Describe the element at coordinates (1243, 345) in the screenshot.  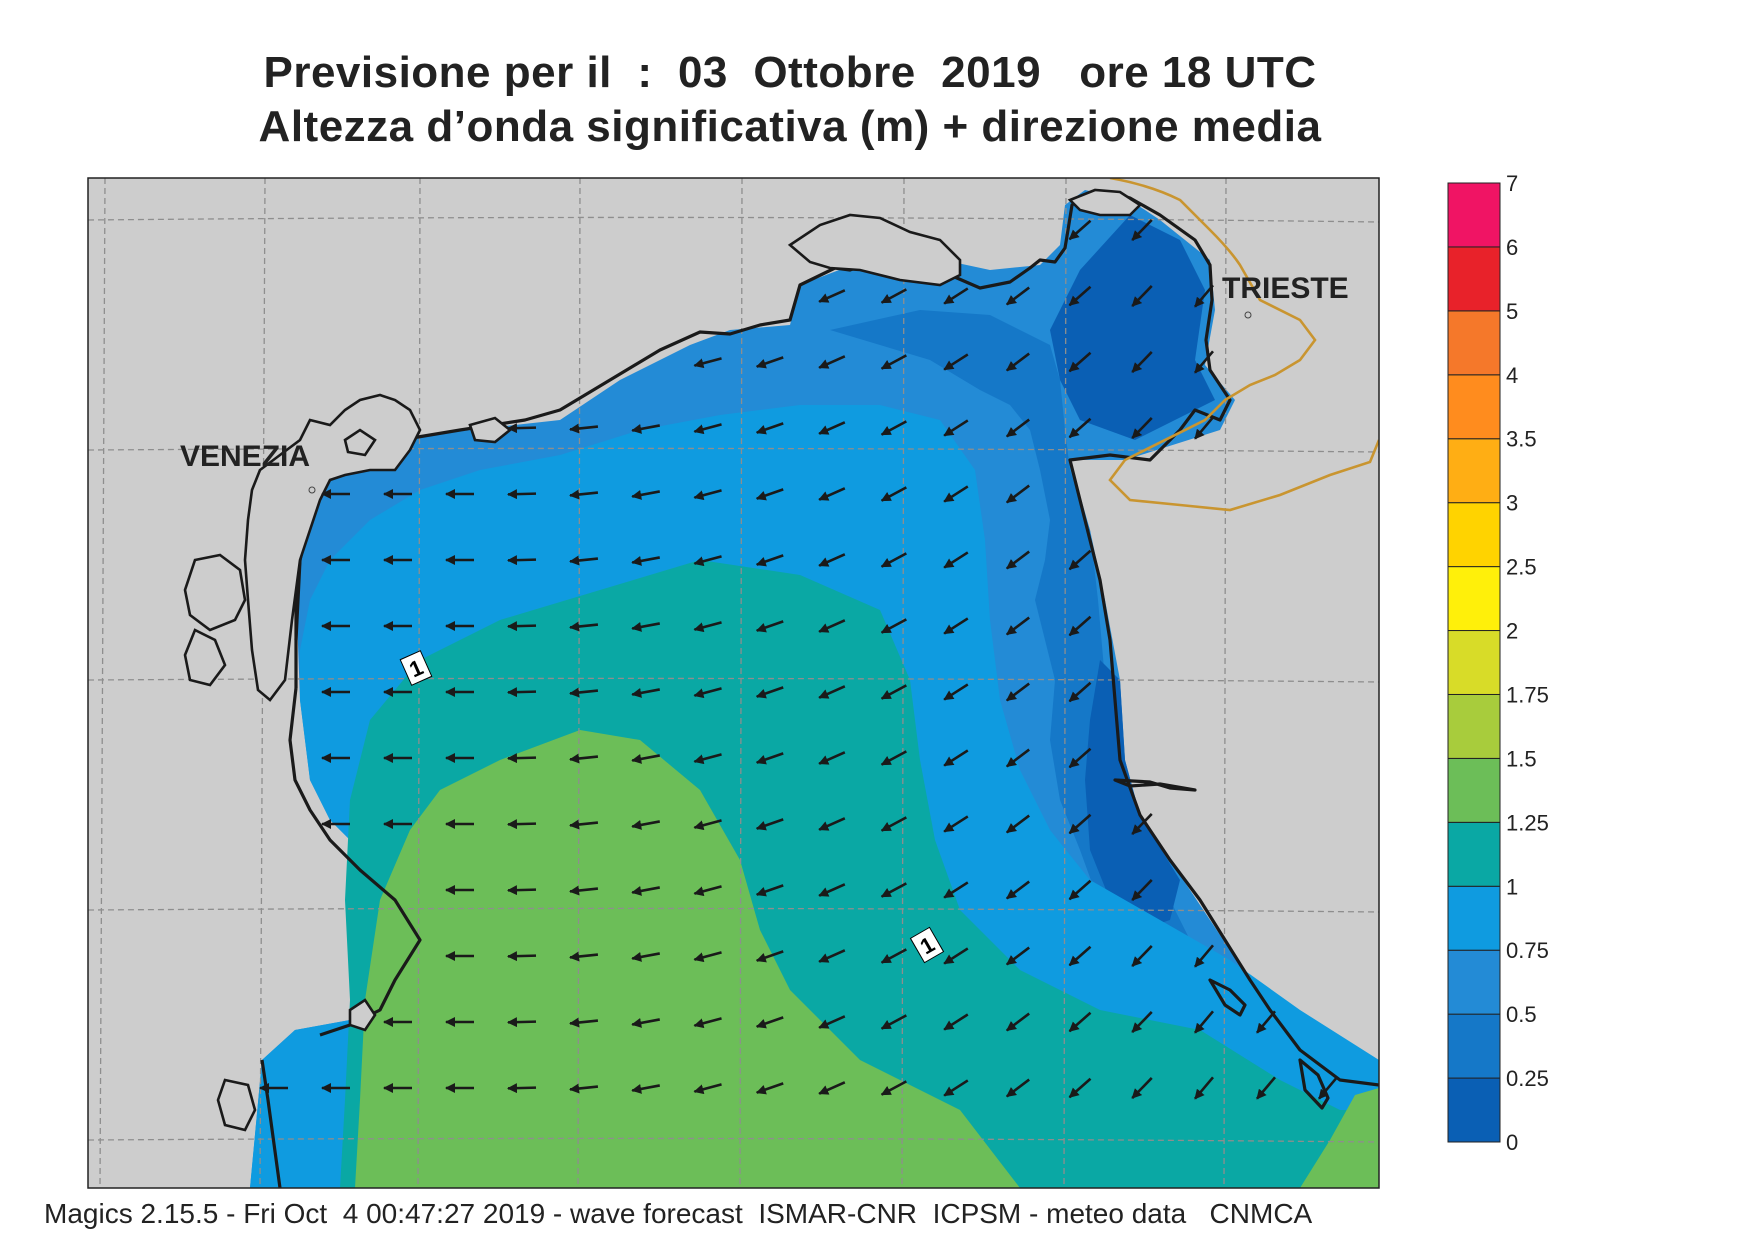
I see `country-border` at that location.